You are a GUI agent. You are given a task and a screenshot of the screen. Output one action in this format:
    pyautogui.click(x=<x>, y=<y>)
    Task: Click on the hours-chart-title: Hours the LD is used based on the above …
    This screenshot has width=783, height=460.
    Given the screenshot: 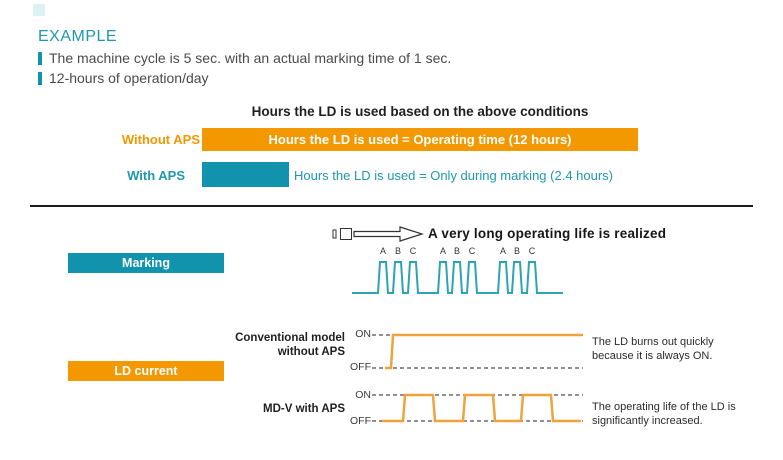 What is the action you would take?
    pyautogui.click(x=420, y=111)
    